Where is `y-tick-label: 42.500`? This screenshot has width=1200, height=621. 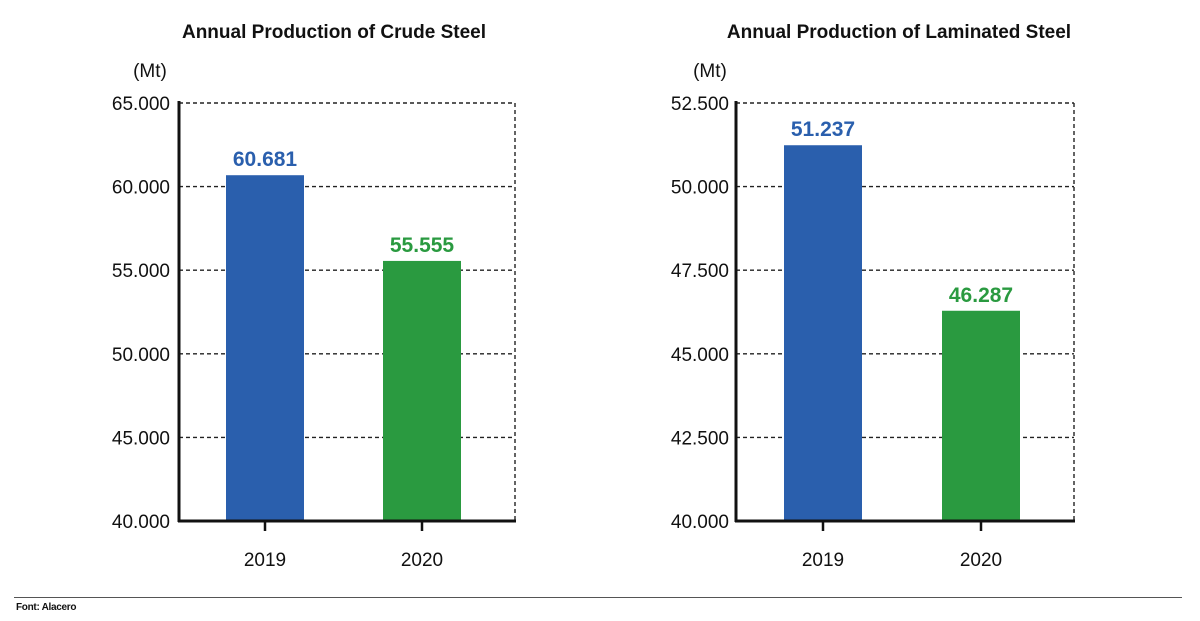
y-tick-label: 42.500 is located at coordinates (700, 438).